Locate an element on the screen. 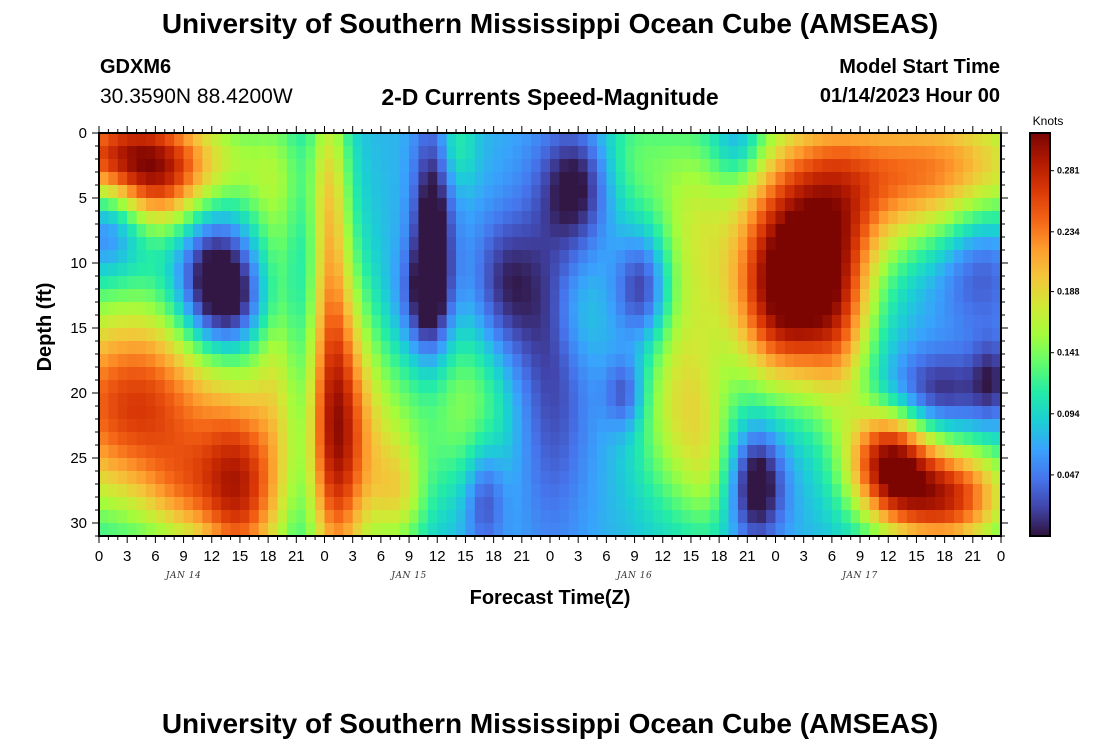 The width and height of the screenshot is (1100, 750). x-tick-label: 3 is located at coordinates (353, 556).